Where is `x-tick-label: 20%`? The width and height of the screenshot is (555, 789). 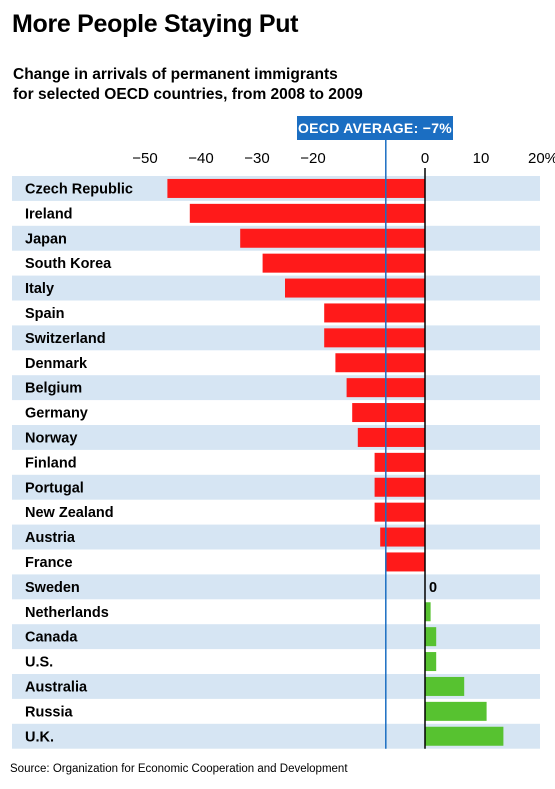
x-tick-label: 20% is located at coordinates (541, 158).